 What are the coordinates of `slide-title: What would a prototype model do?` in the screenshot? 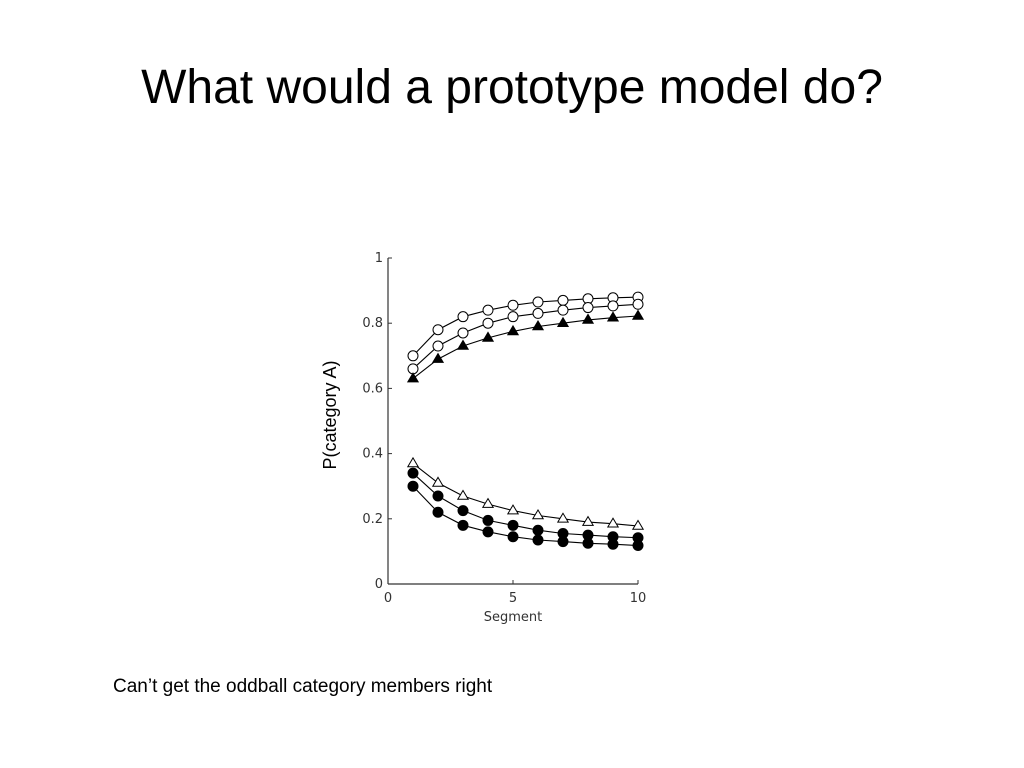 It's located at (512, 87).